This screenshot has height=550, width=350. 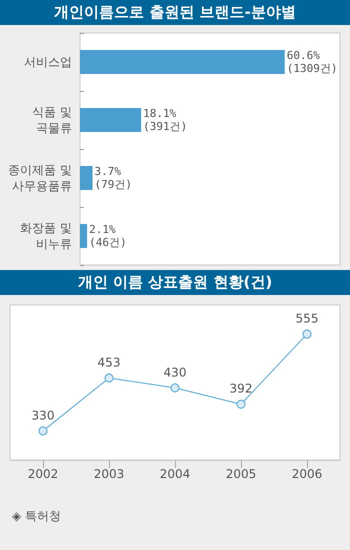 I want to click on data-label: 555, so click(x=307, y=319).